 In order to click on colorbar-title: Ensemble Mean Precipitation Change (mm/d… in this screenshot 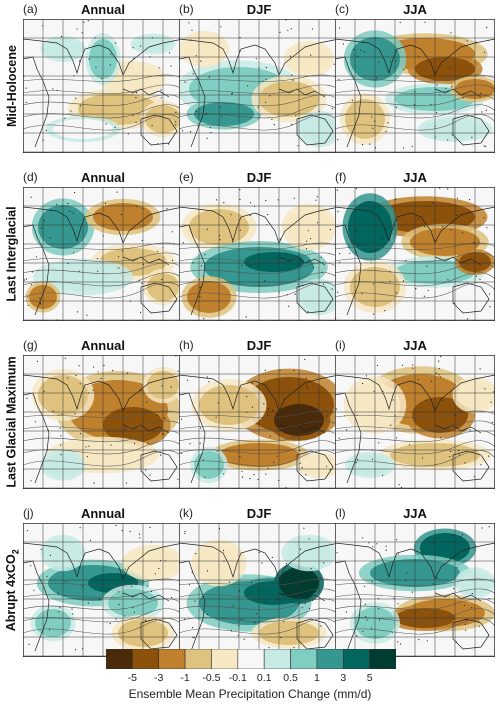, I will do `click(250, 694)`.